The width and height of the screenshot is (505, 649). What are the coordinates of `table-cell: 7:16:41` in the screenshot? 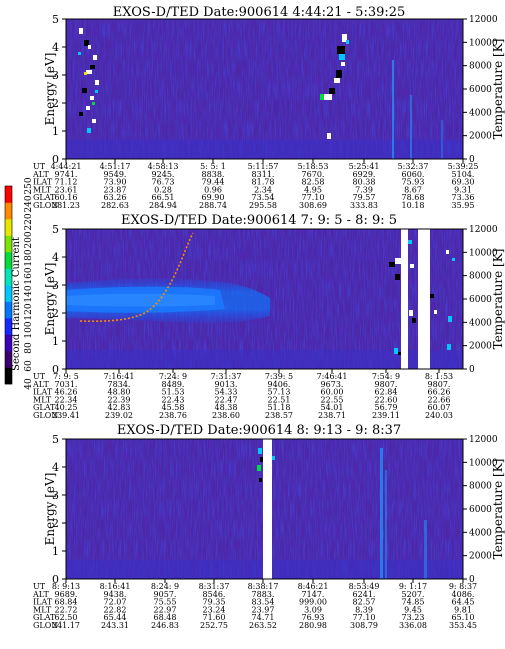 It's located at (119, 376).